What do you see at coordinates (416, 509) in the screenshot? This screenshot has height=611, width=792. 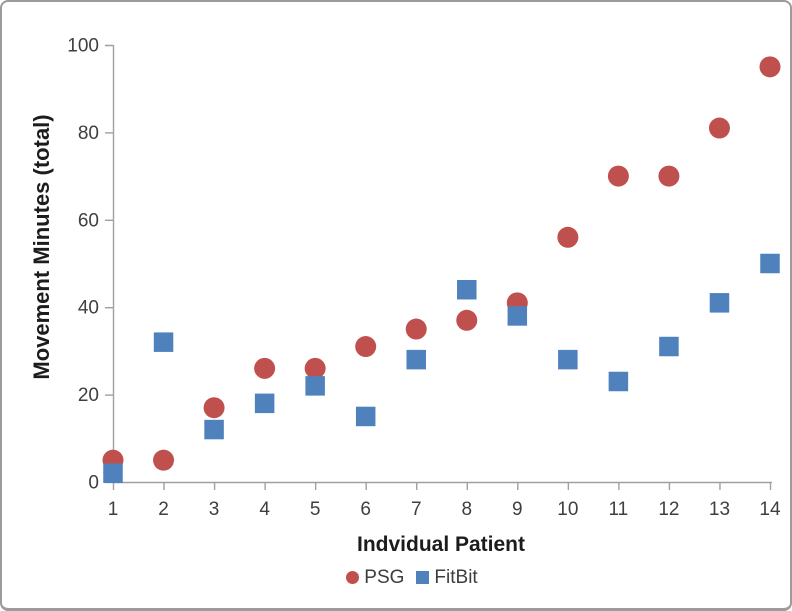 I see `x-tick-label: 7` at bounding box center [416, 509].